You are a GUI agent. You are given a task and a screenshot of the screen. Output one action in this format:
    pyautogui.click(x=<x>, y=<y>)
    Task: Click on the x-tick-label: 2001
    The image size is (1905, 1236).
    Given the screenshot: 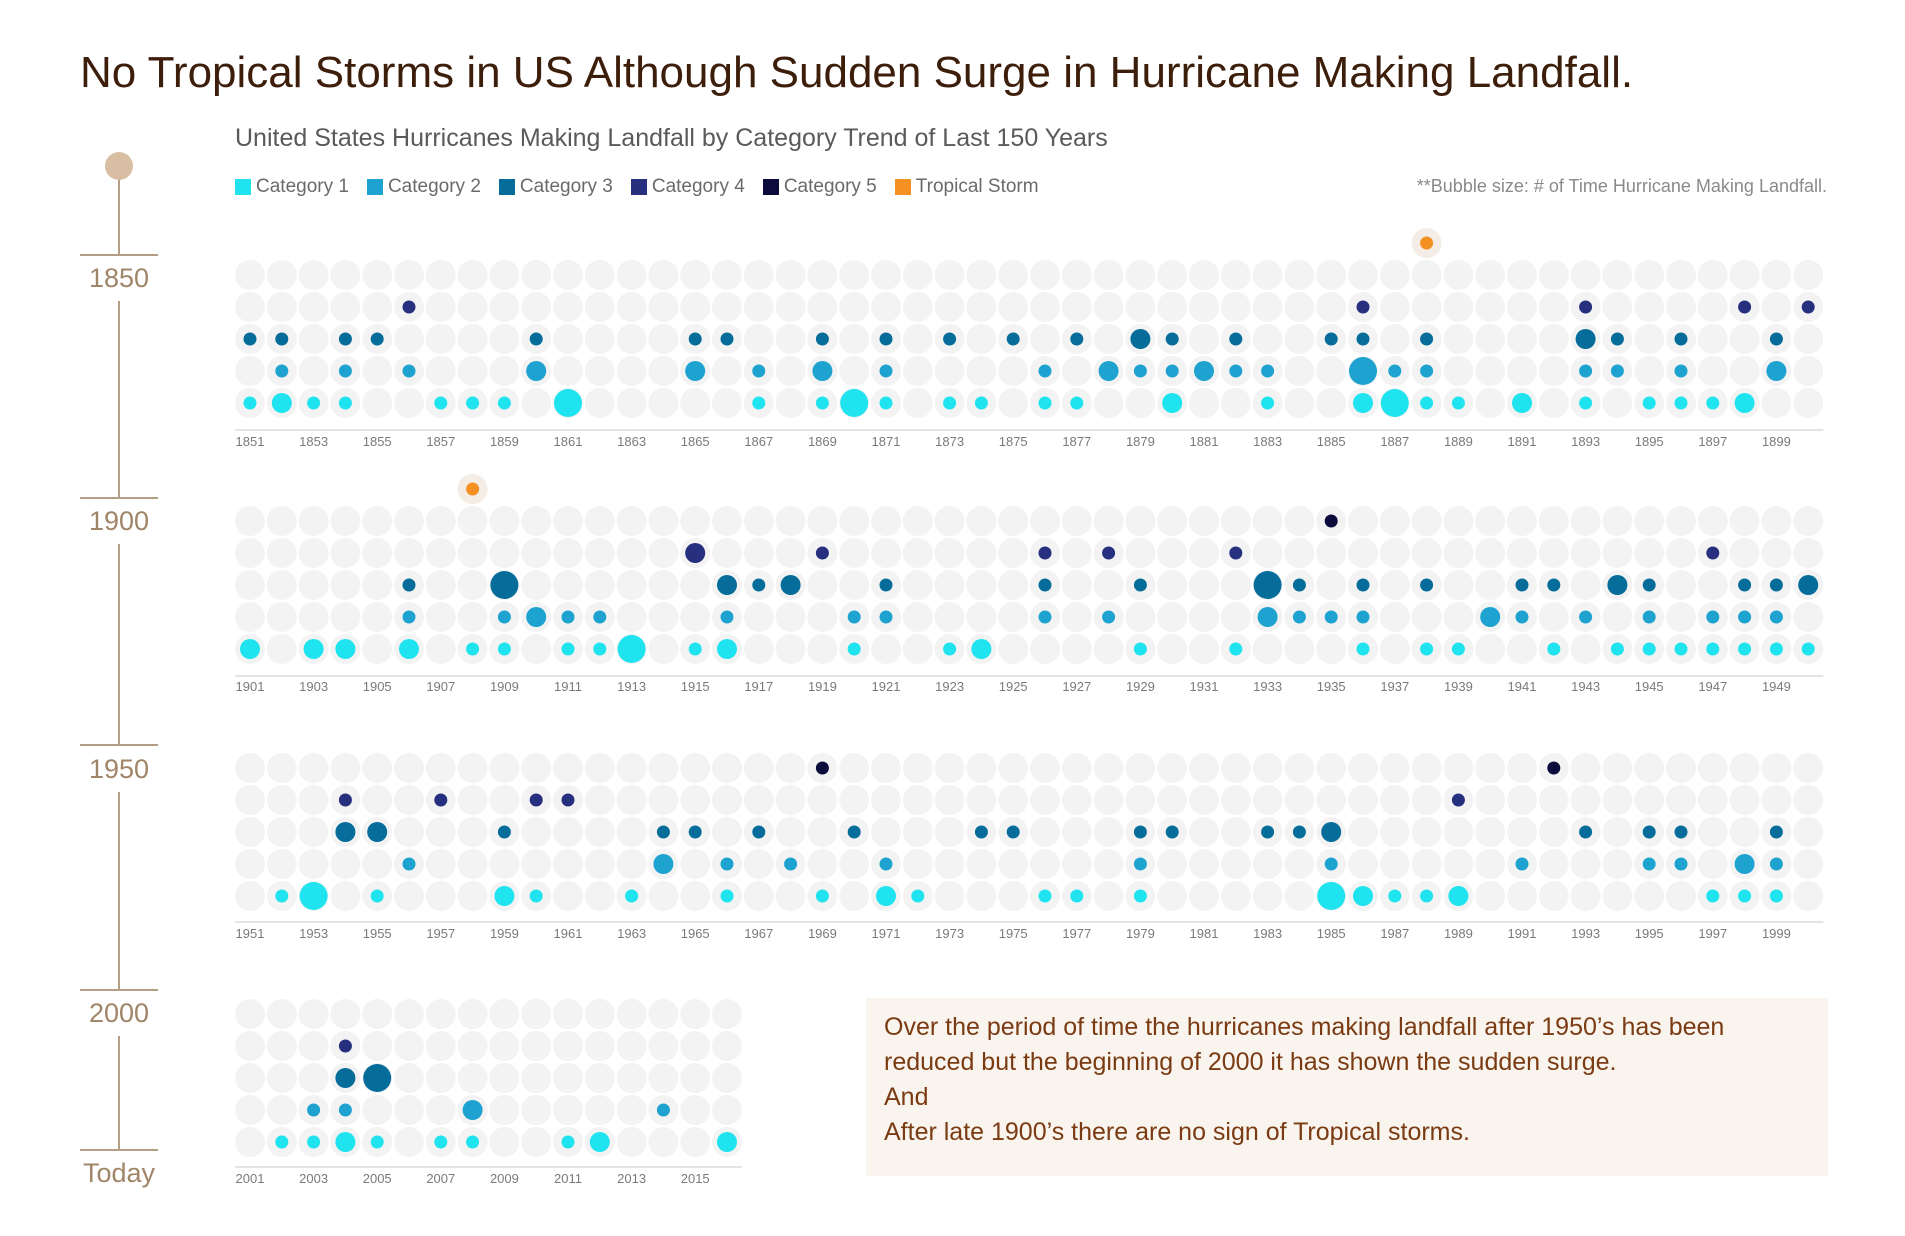 What is the action you would take?
    pyautogui.click(x=250, y=1178)
    